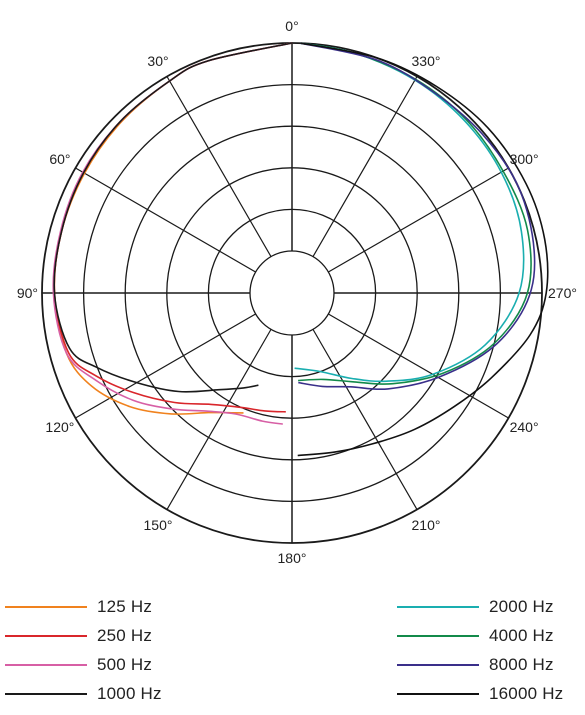  Describe the element at coordinates (46, 635) in the screenshot. I see `legend-swatch-250hz` at that location.